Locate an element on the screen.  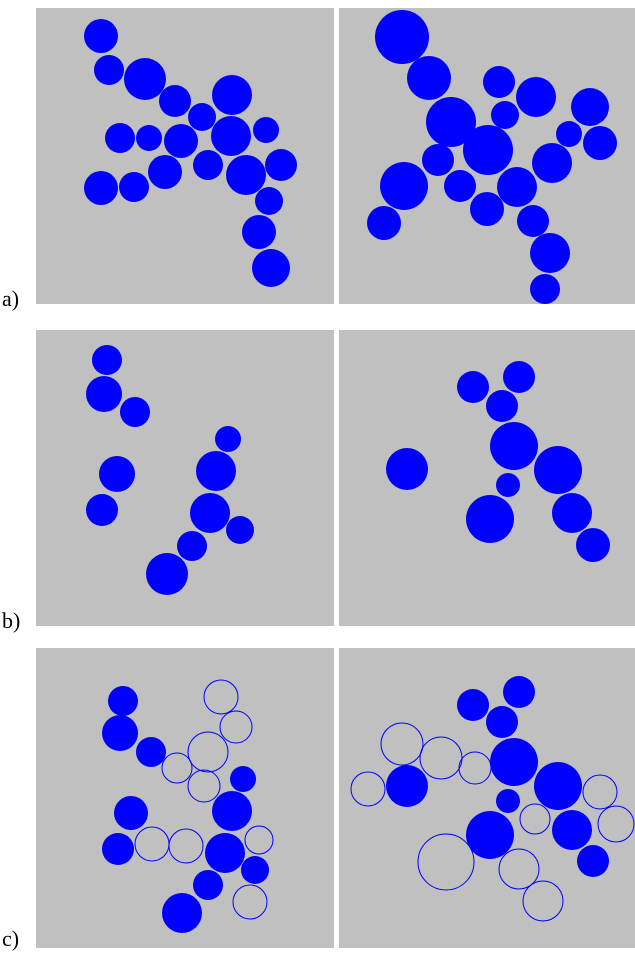
panel-c-right is located at coordinates (487, 798).